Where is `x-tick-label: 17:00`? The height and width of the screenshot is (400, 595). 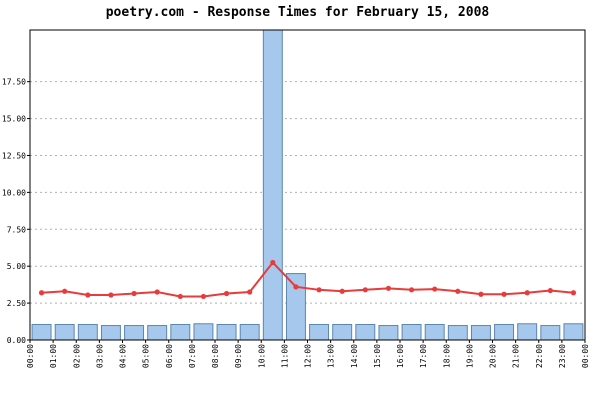
x-tick-label: 17:00 is located at coordinates (423, 356).